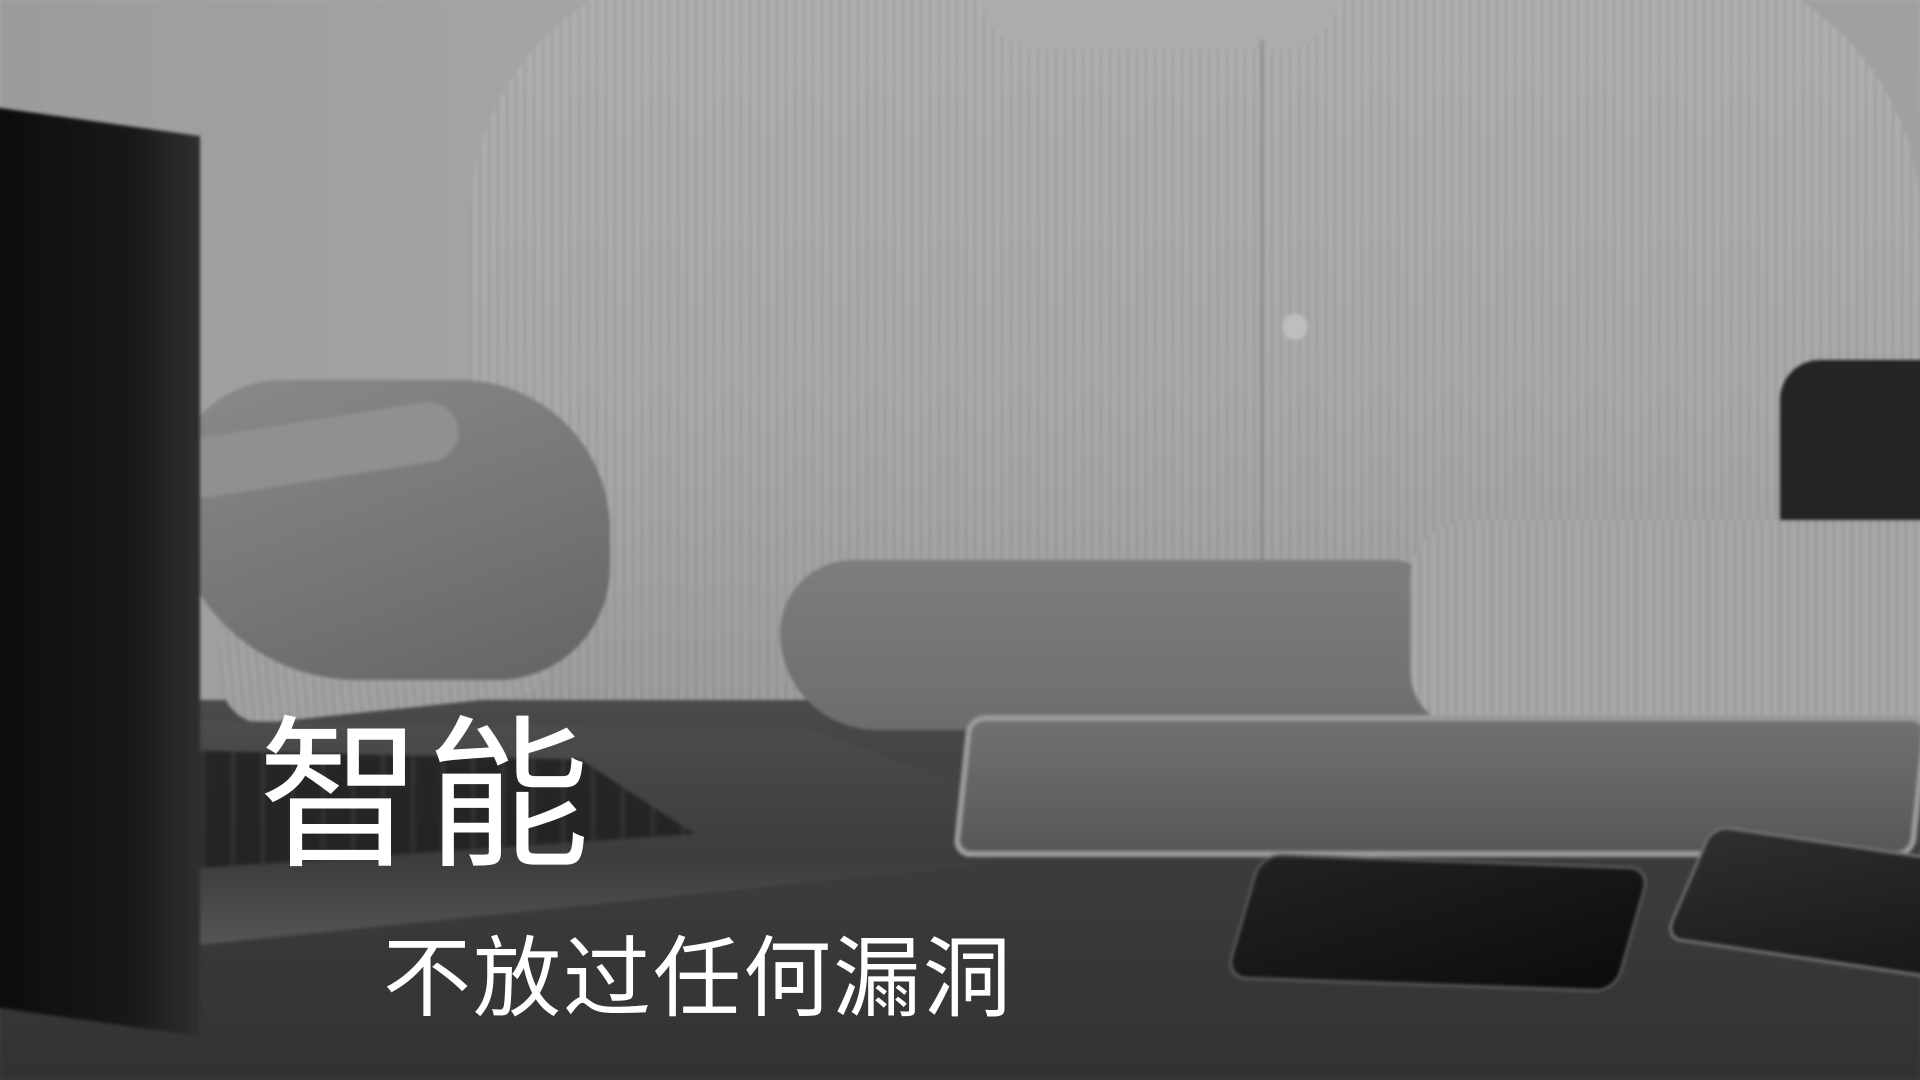 The height and width of the screenshot is (1080, 1920). Describe the element at coordinates (1262, 360) in the screenshot. I see `shirt-placket` at that location.